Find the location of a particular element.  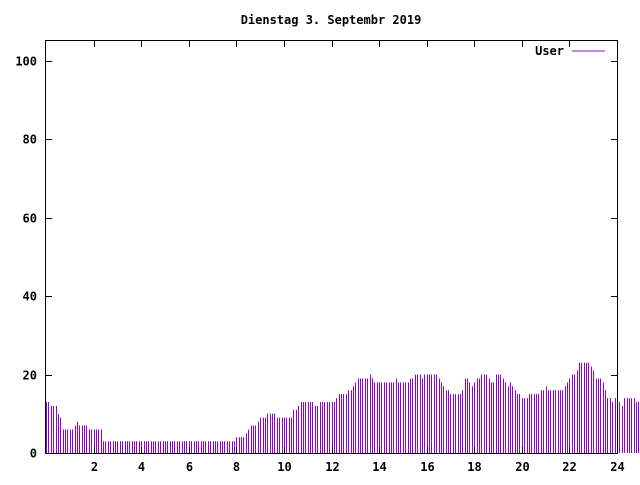

x-tick-label: 14 is located at coordinates (379, 467).